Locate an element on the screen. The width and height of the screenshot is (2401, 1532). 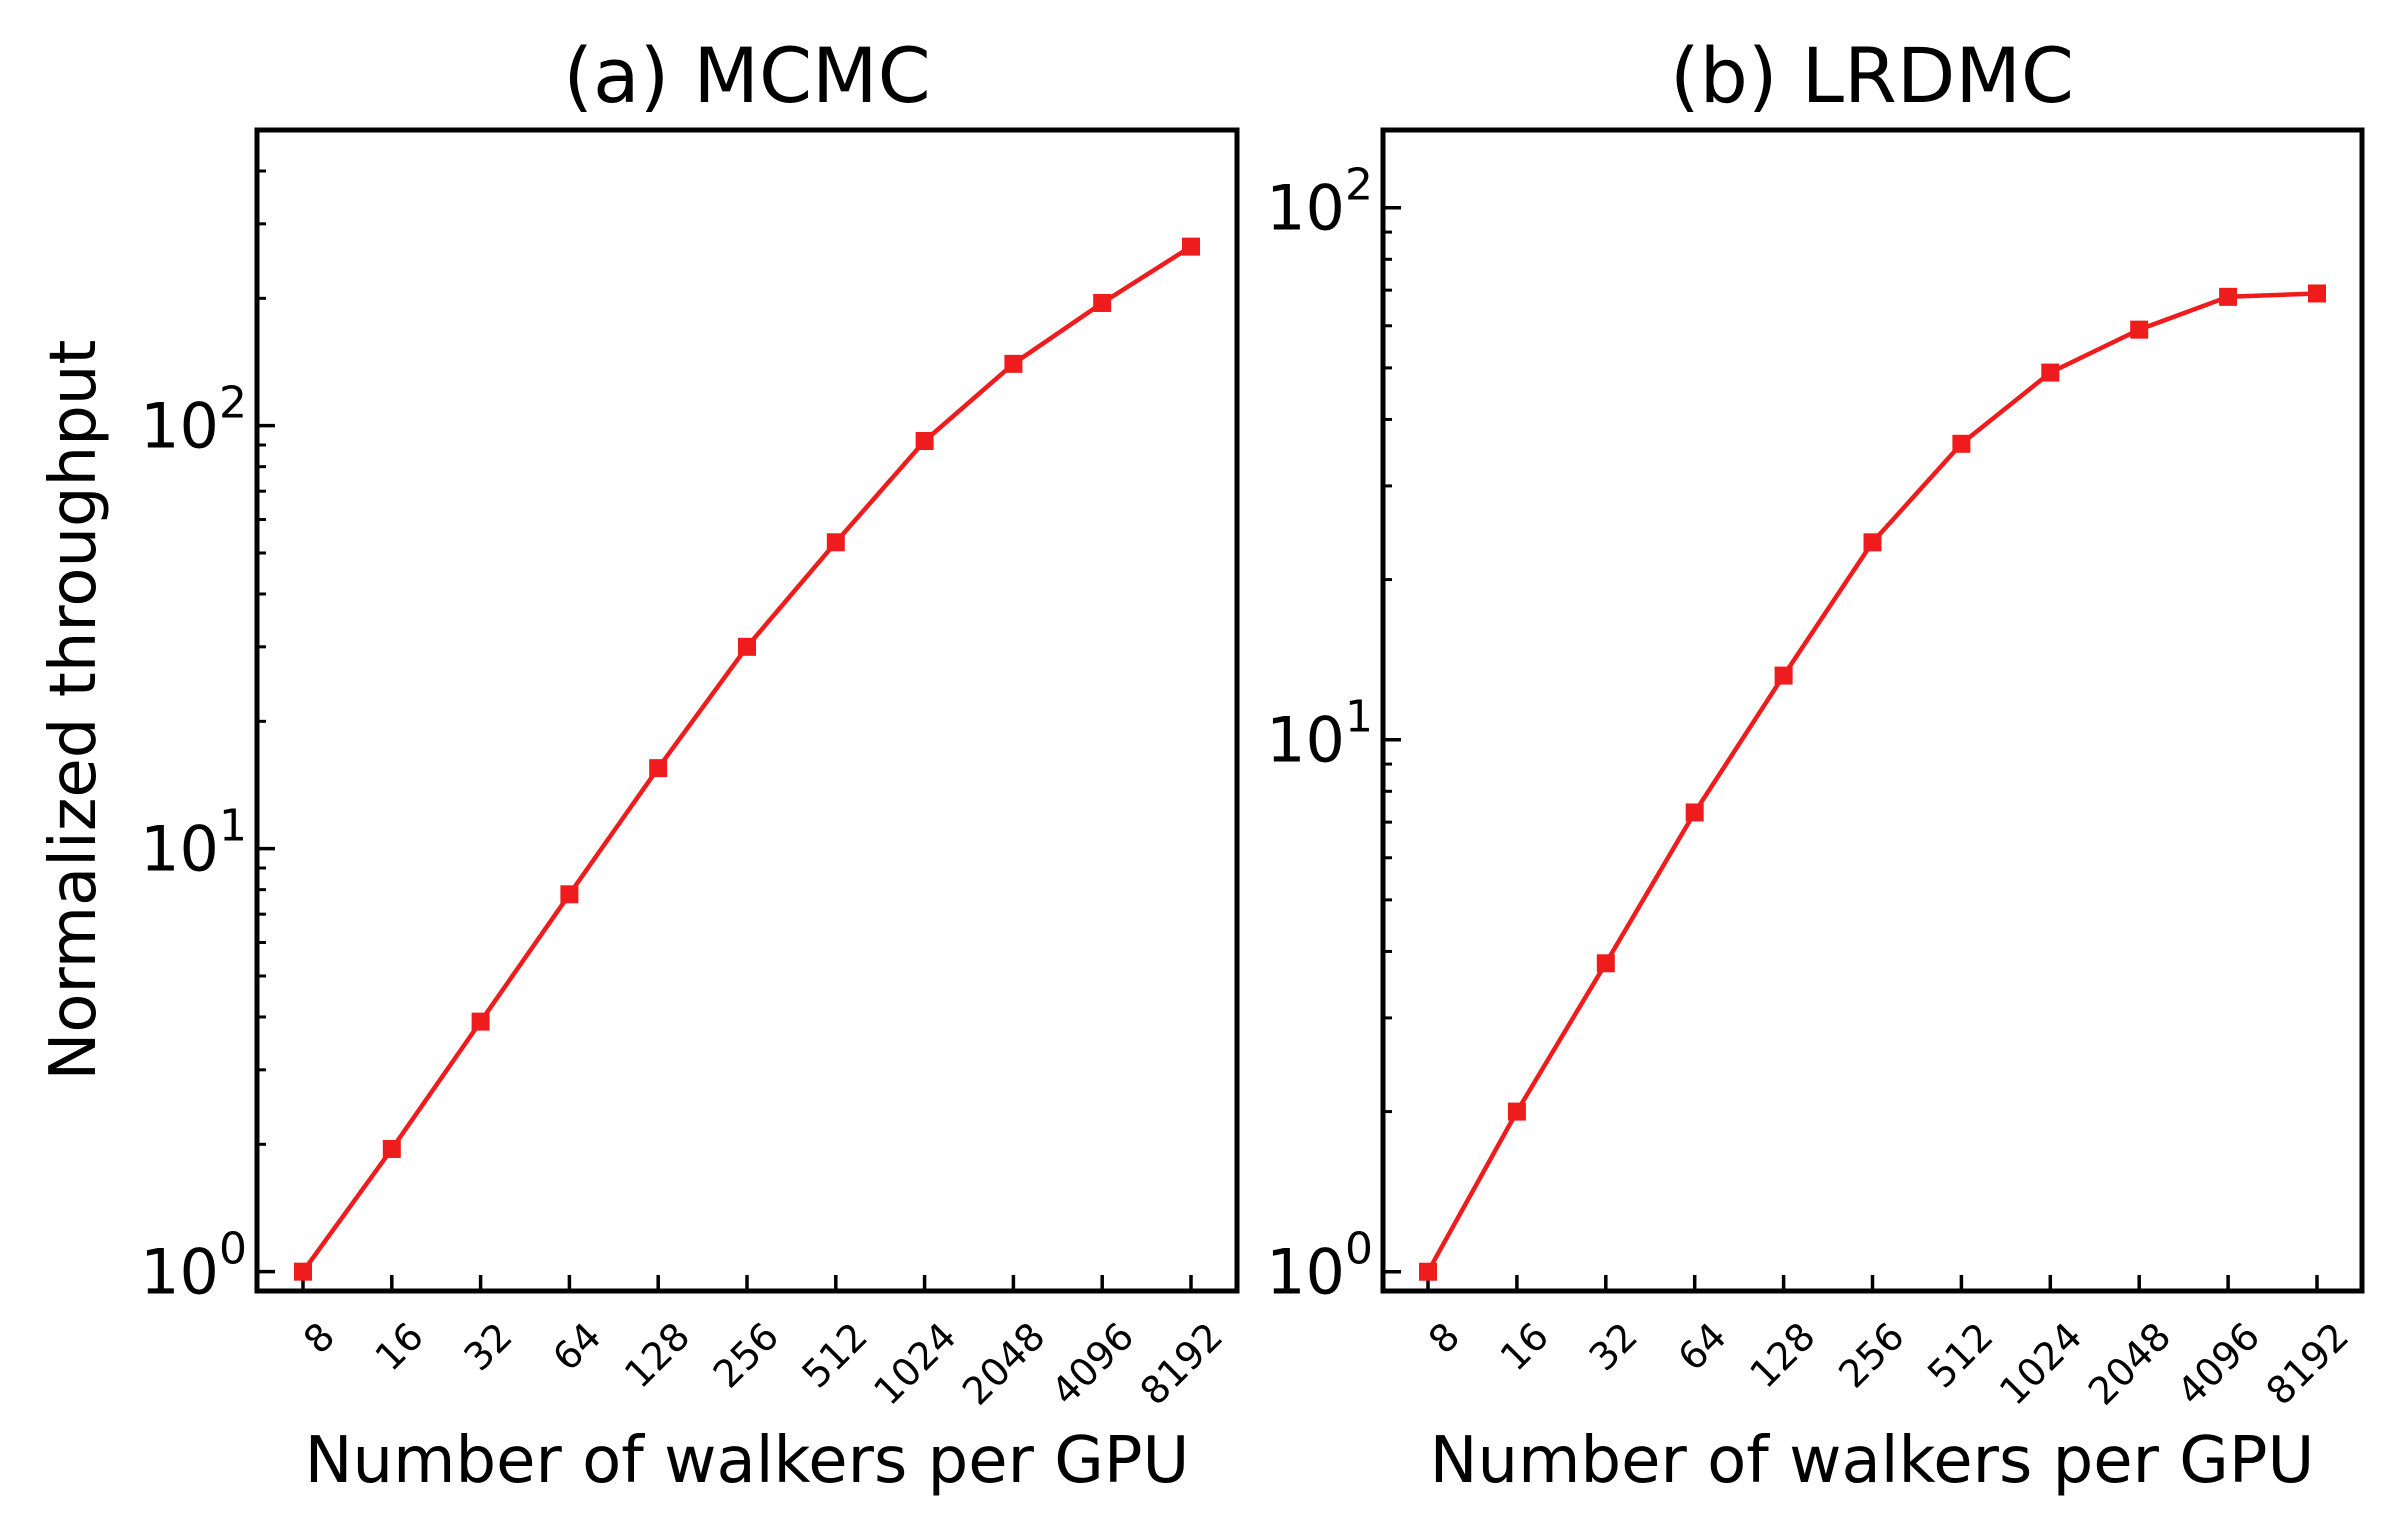
y-axis-label: Normalized throughput is located at coordinates (74, 709).